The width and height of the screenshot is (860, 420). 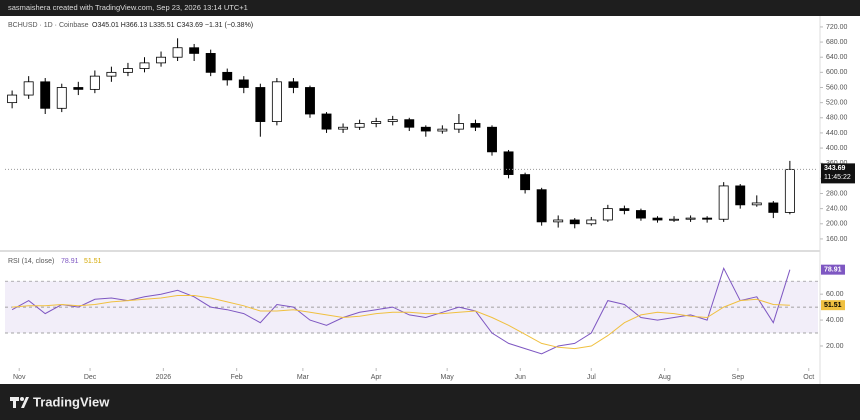 What do you see at coordinates (738, 377) in the screenshot?
I see `x-tick-label: Sep` at bounding box center [738, 377].